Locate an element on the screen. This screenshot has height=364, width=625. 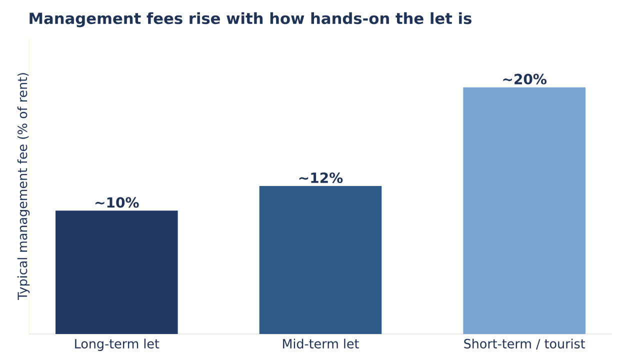
data-label: ~10% is located at coordinates (117, 202).